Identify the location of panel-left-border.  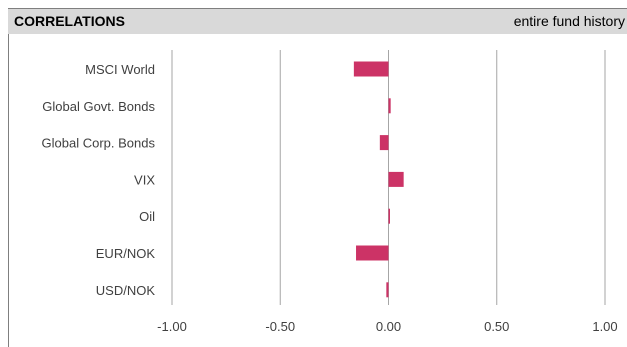
(8, 190).